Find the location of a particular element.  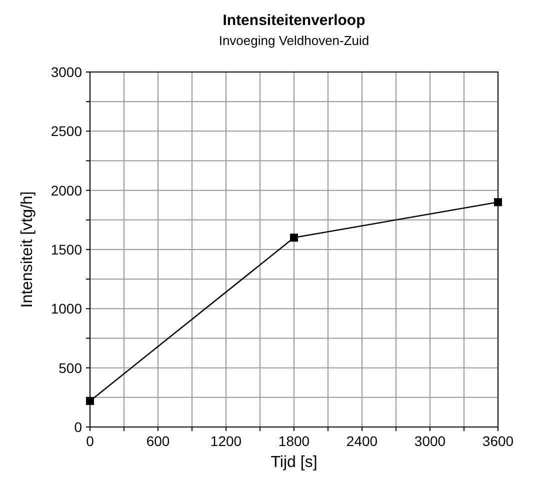

y-axis-title: Intensiteit [vtg/h] is located at coordinates (27, 249).